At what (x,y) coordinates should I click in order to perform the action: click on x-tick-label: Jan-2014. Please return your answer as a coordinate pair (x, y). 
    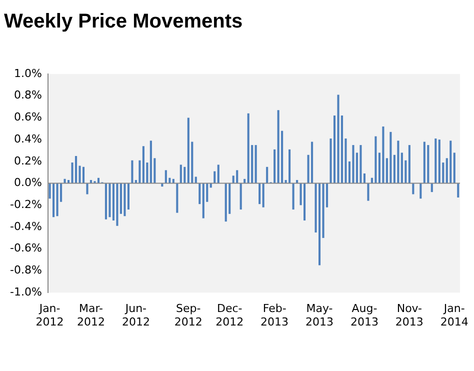
    Looking at the image, I should click on (454, 315).